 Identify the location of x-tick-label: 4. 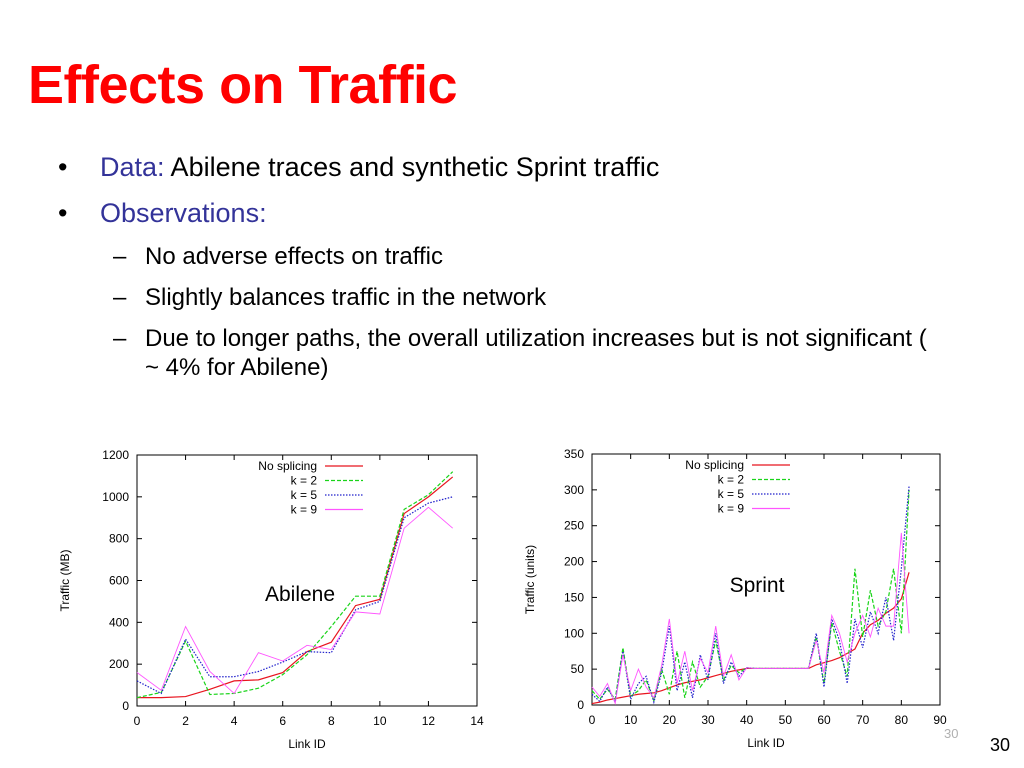
(234, 721).